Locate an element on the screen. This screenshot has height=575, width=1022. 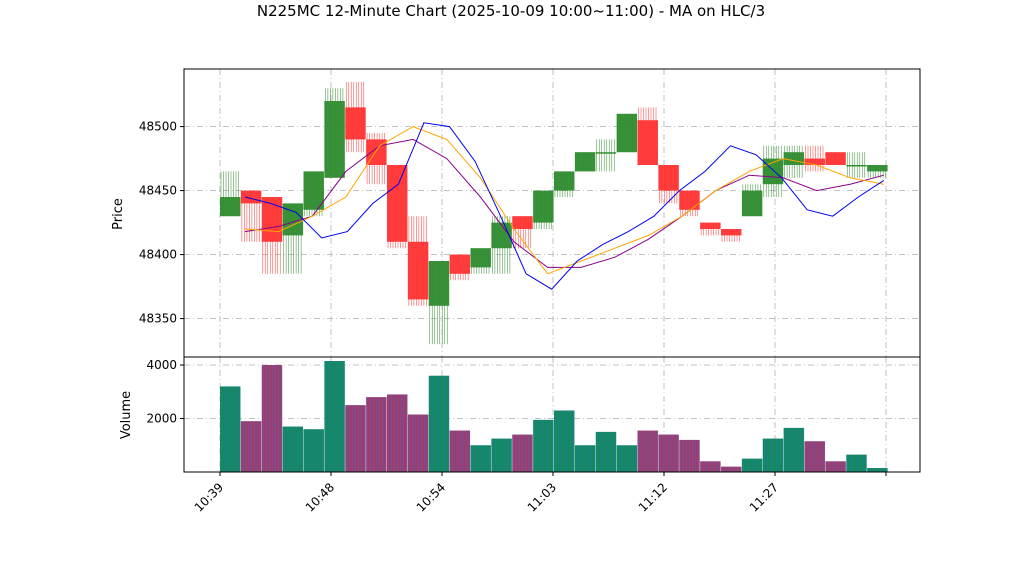
x-axis-ticks: 10:39 10:48 10:54 11:03 11:12 11:27 is located at coordinates (539, 493).